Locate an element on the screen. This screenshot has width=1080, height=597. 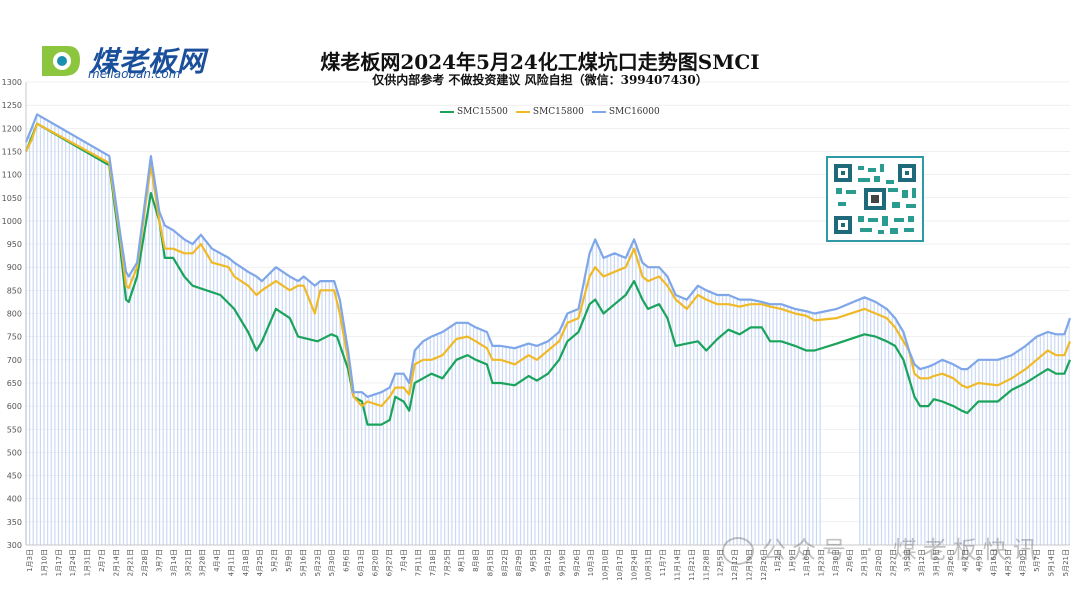
x-tick-label: 5月9日 is located at coordinates (289, 560).